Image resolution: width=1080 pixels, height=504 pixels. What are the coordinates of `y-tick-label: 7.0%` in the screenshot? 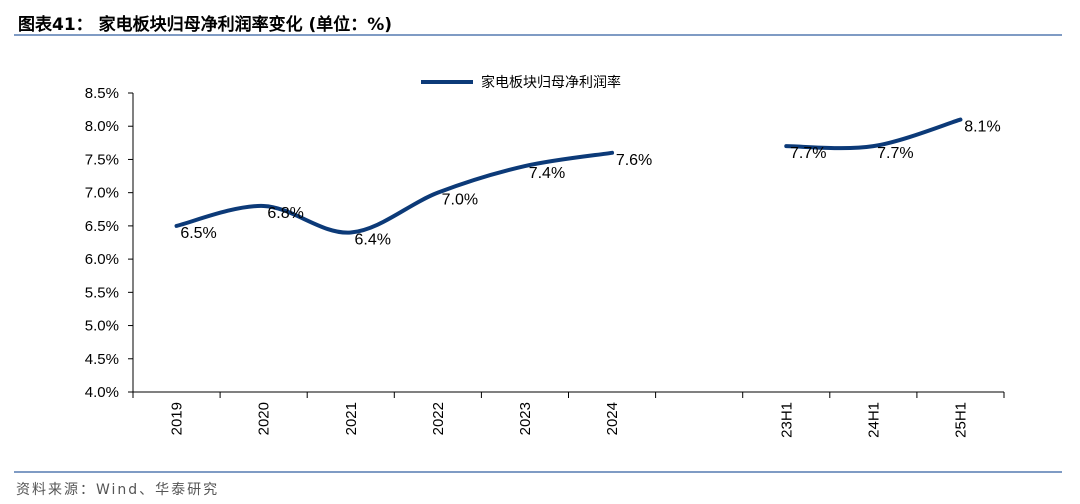 It's located at (102, 193).